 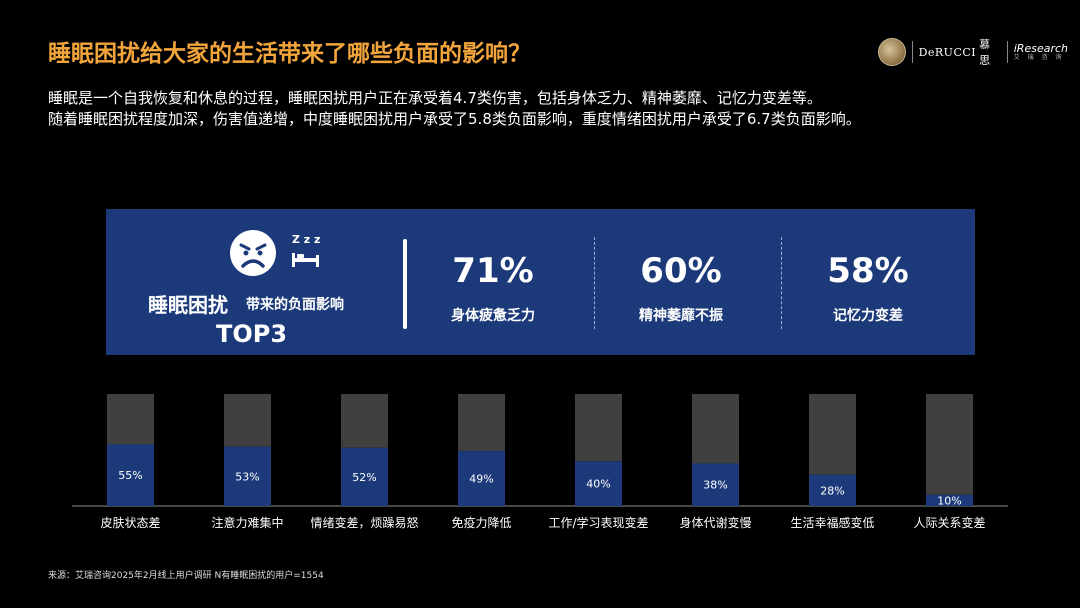 What do you see at coordinates (598, 522) in the screenshot?
I see `x-tick-label: 工作/学习表现变差` at bounding box center [598, 522].